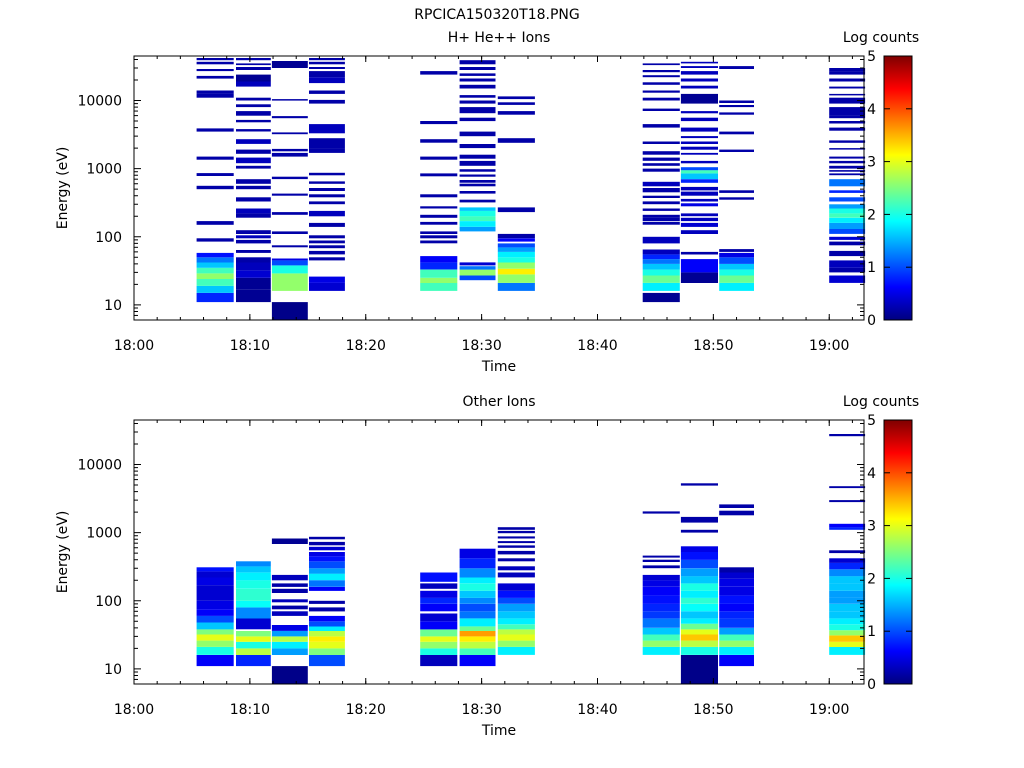 The image size is (1024, 768). Describe the element at coordinates (871, 579) in the screenshot. I see `colorbar-tick-label: 2` at that location.